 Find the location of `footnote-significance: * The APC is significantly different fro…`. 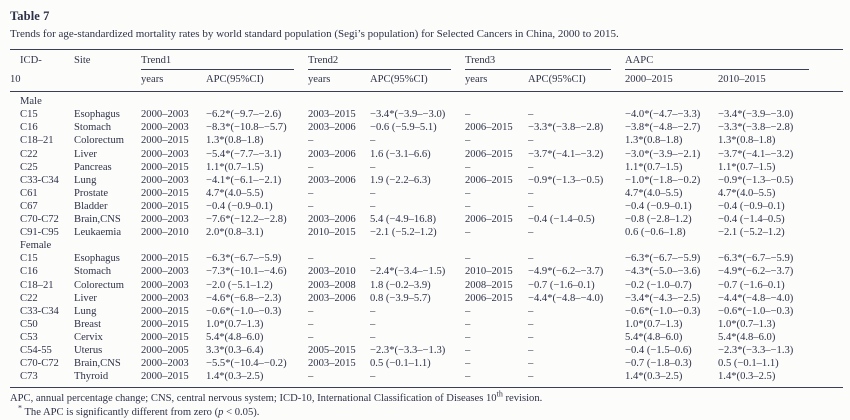

footnote-significance: * The APC is significantly different fro… is located at coordinates (426, 412).